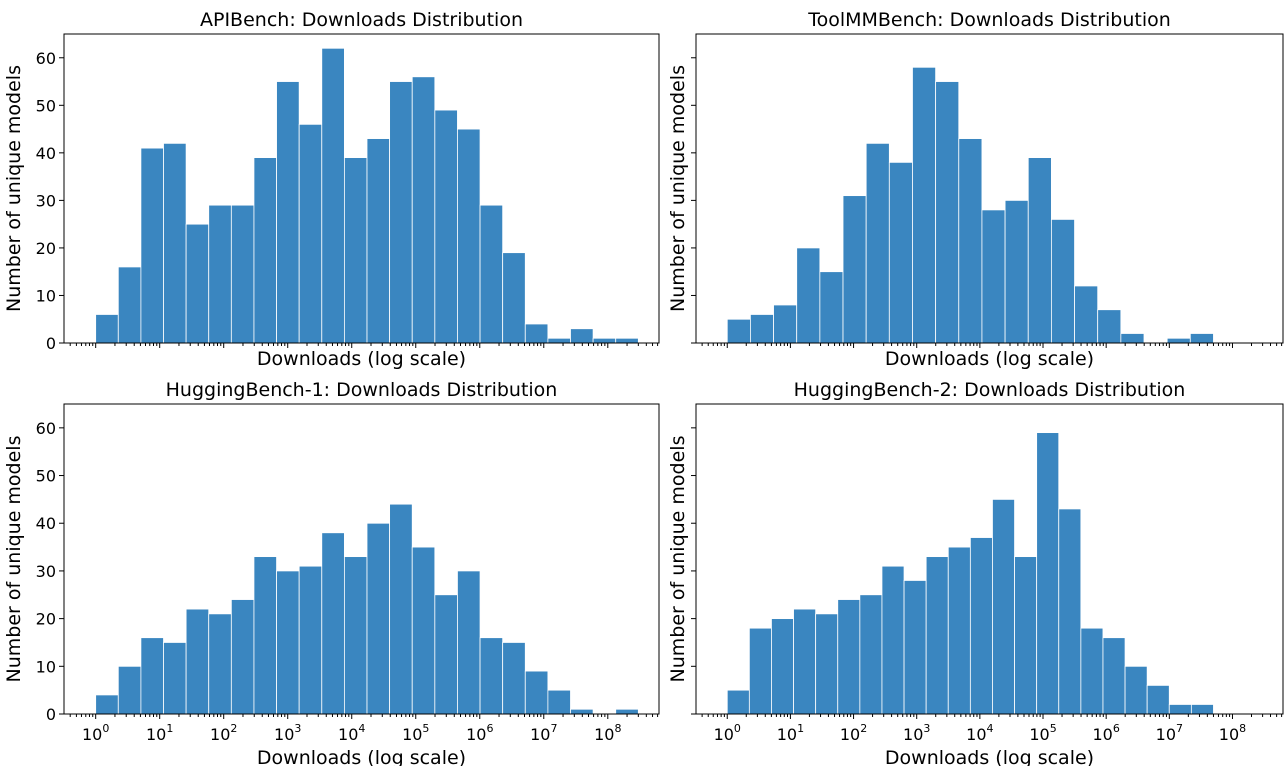  Describe the element at coordinates (543, 733) in the screenshot. I see `x-tick-label: 10⁷` at that location.